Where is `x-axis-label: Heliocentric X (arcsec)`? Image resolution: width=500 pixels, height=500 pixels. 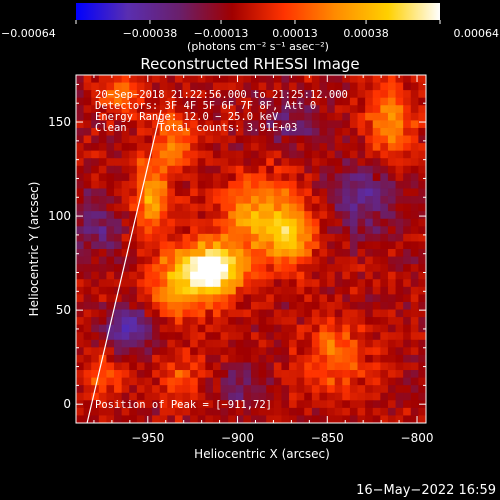 x-axis-label: Heliocentric X (arcsec) is located at coordinates (262, 454).